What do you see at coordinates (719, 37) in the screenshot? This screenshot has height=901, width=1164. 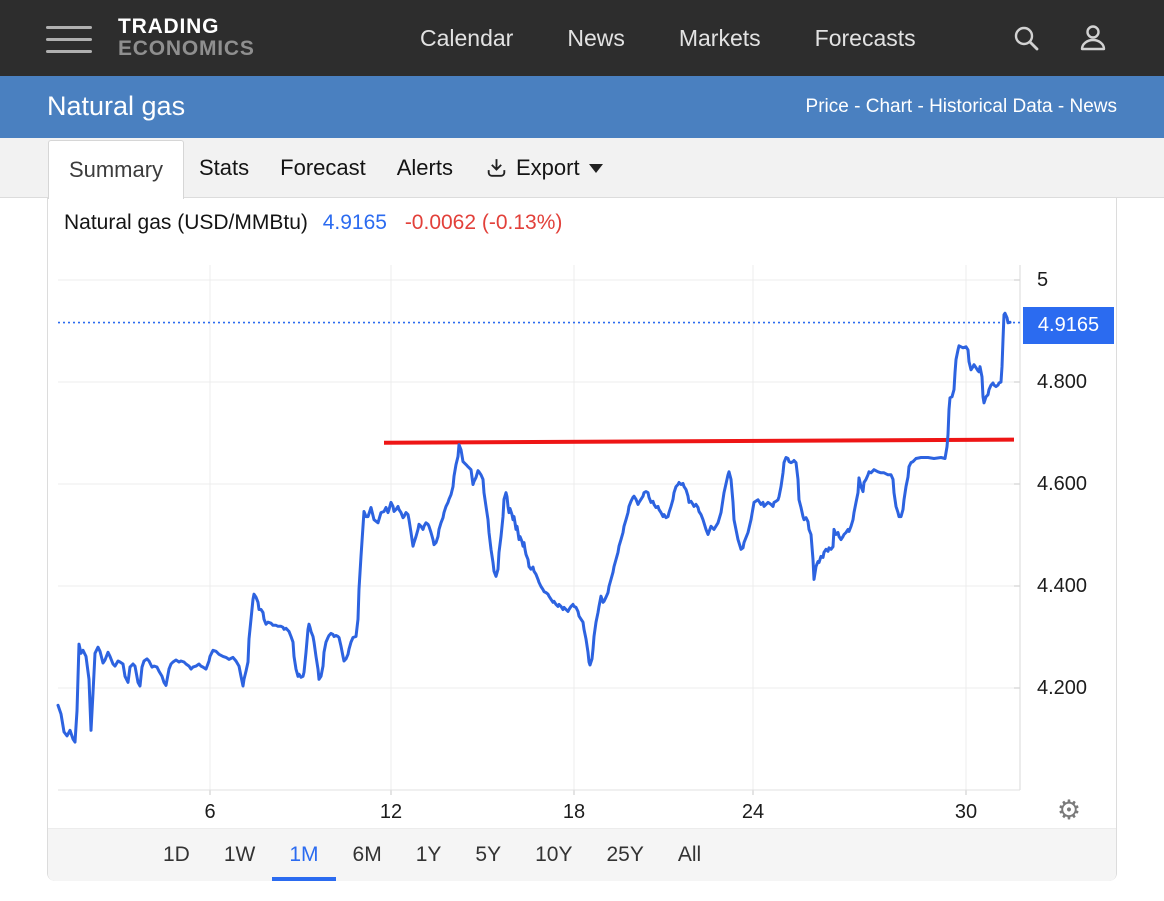 I see `nav-link-markets: Markets` at bounding box center [719, 37].